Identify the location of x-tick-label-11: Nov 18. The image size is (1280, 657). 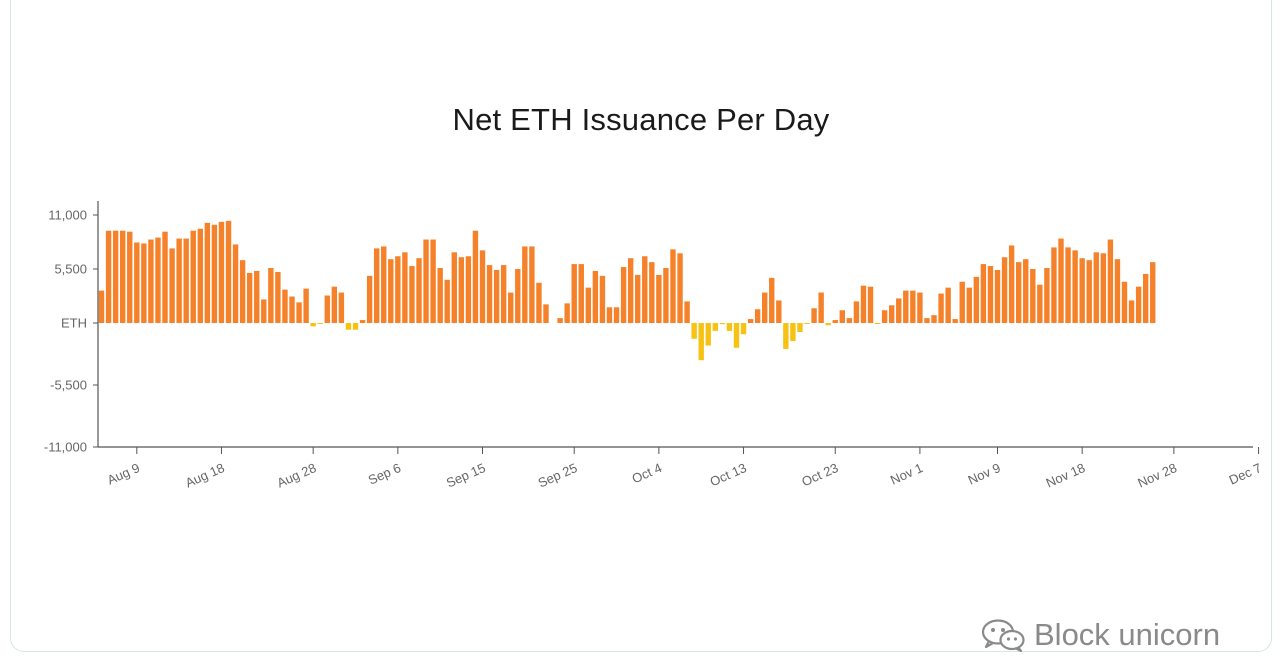
(1066, 475).